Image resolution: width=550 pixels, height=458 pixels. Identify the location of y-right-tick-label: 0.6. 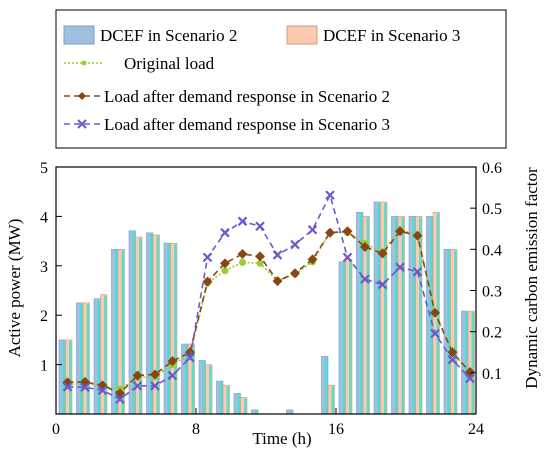
(492, 168).